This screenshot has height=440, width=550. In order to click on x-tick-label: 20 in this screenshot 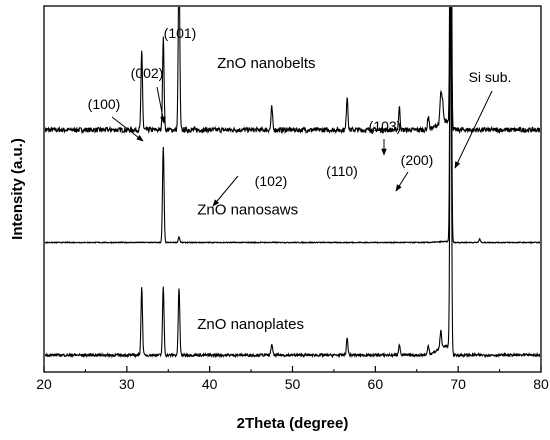, I will do `click(44, 384)`.